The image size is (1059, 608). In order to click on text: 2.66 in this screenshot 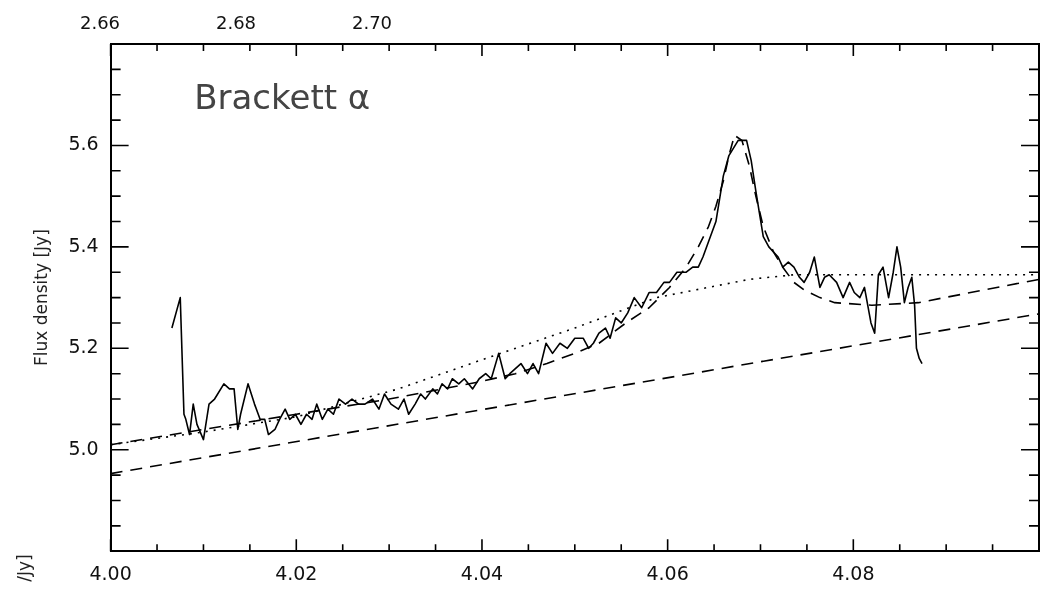, I will do `click(100, 22)`.